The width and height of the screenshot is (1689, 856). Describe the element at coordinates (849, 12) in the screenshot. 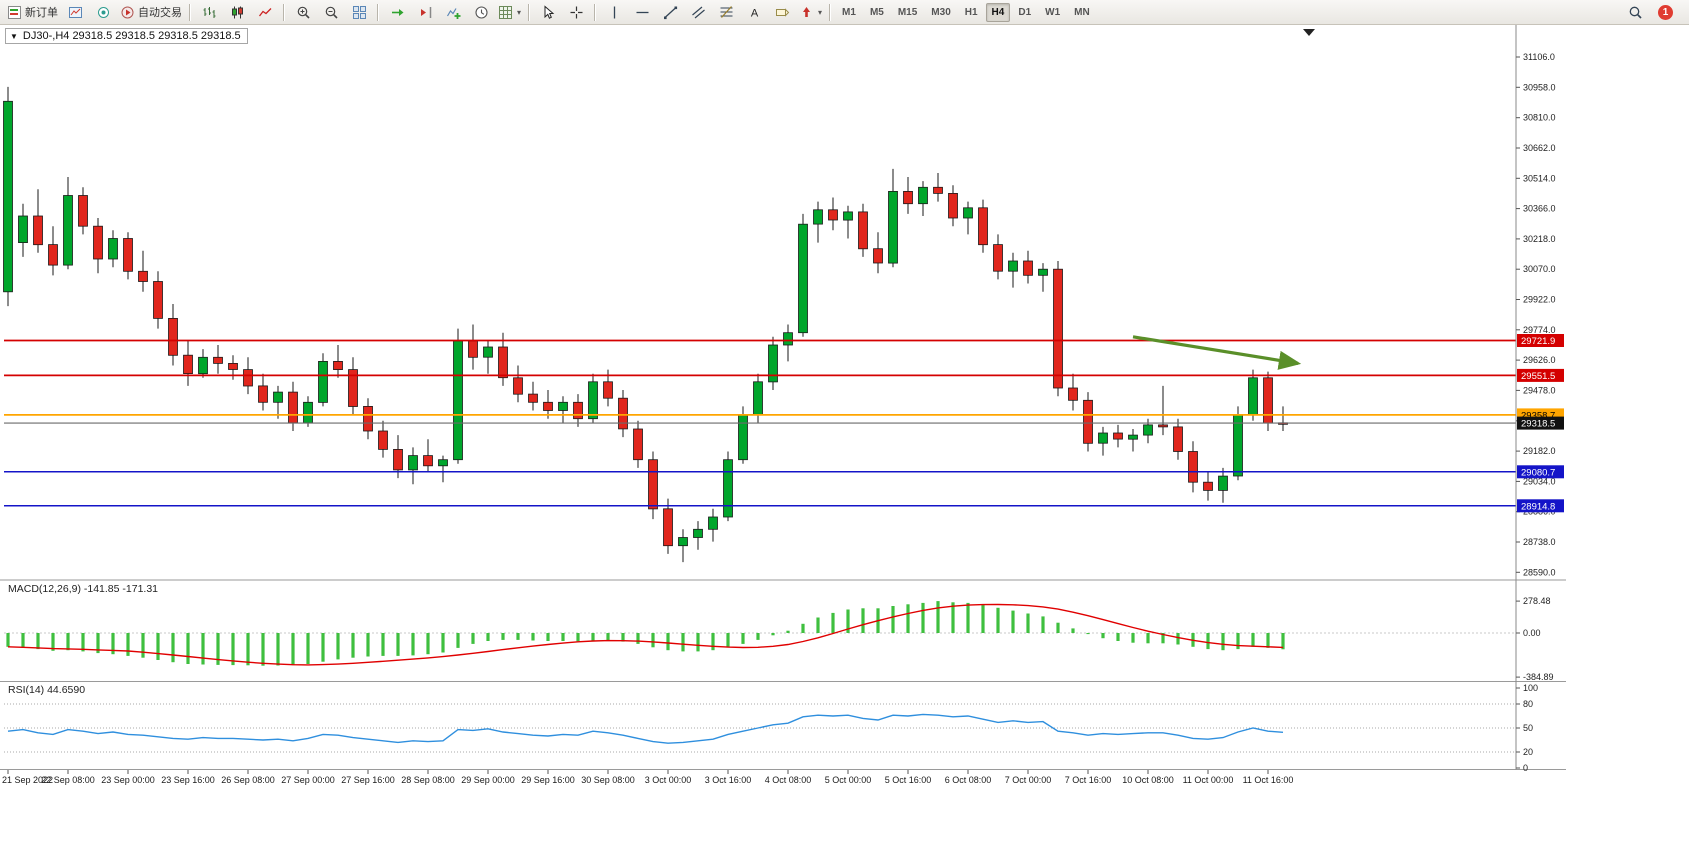

I see `timeframe-button-m1: M1` at that location.